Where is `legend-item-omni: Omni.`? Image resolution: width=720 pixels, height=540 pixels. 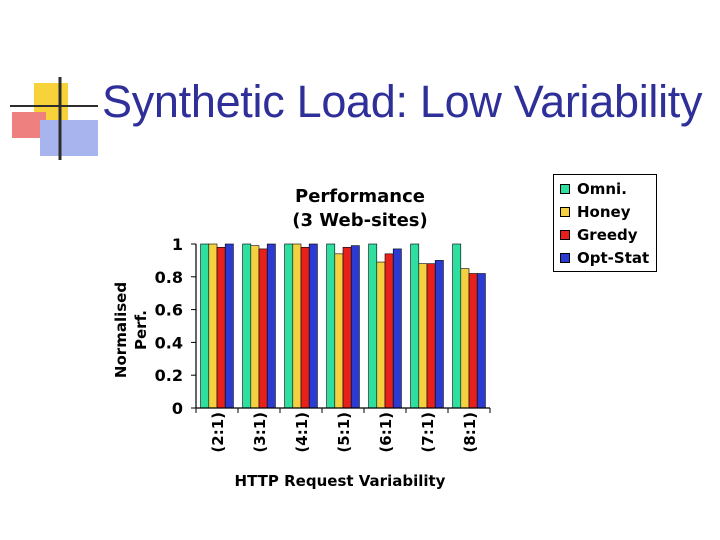 legend-item-omni: Omni. is located at coordinates (608, 188).